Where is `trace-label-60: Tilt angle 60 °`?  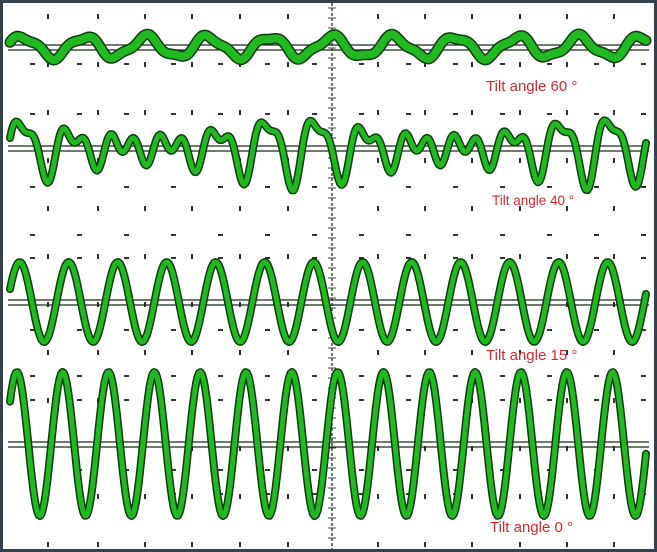 trace-label-60: Tilt angle 60 ° is located at coordinates (531, 86).